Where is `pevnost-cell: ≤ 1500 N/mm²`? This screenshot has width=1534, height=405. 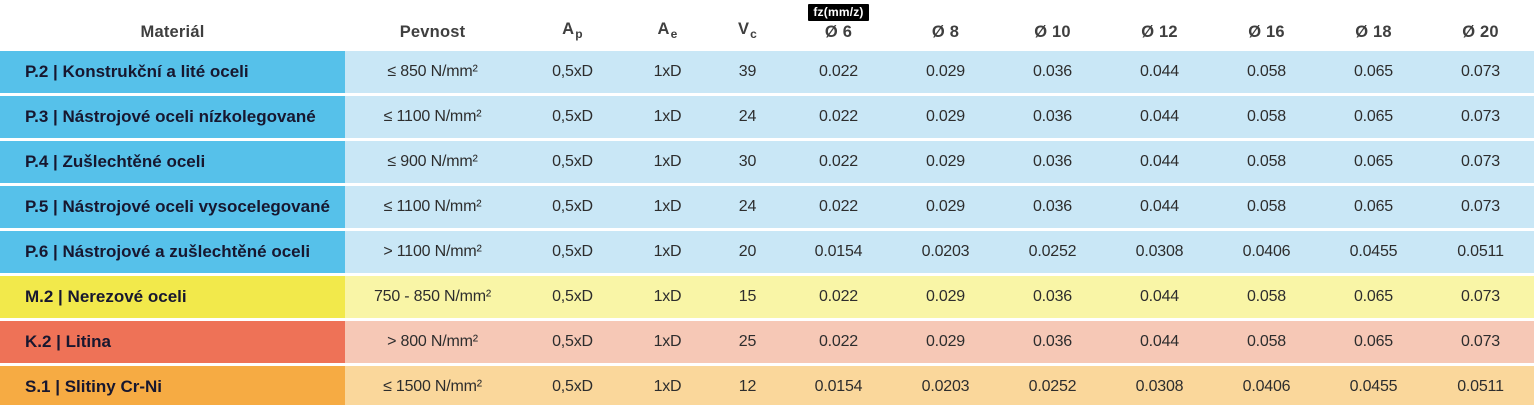 pevnost-cell: ≤ 1500 N/mm² is located at coordinates (432, 385).